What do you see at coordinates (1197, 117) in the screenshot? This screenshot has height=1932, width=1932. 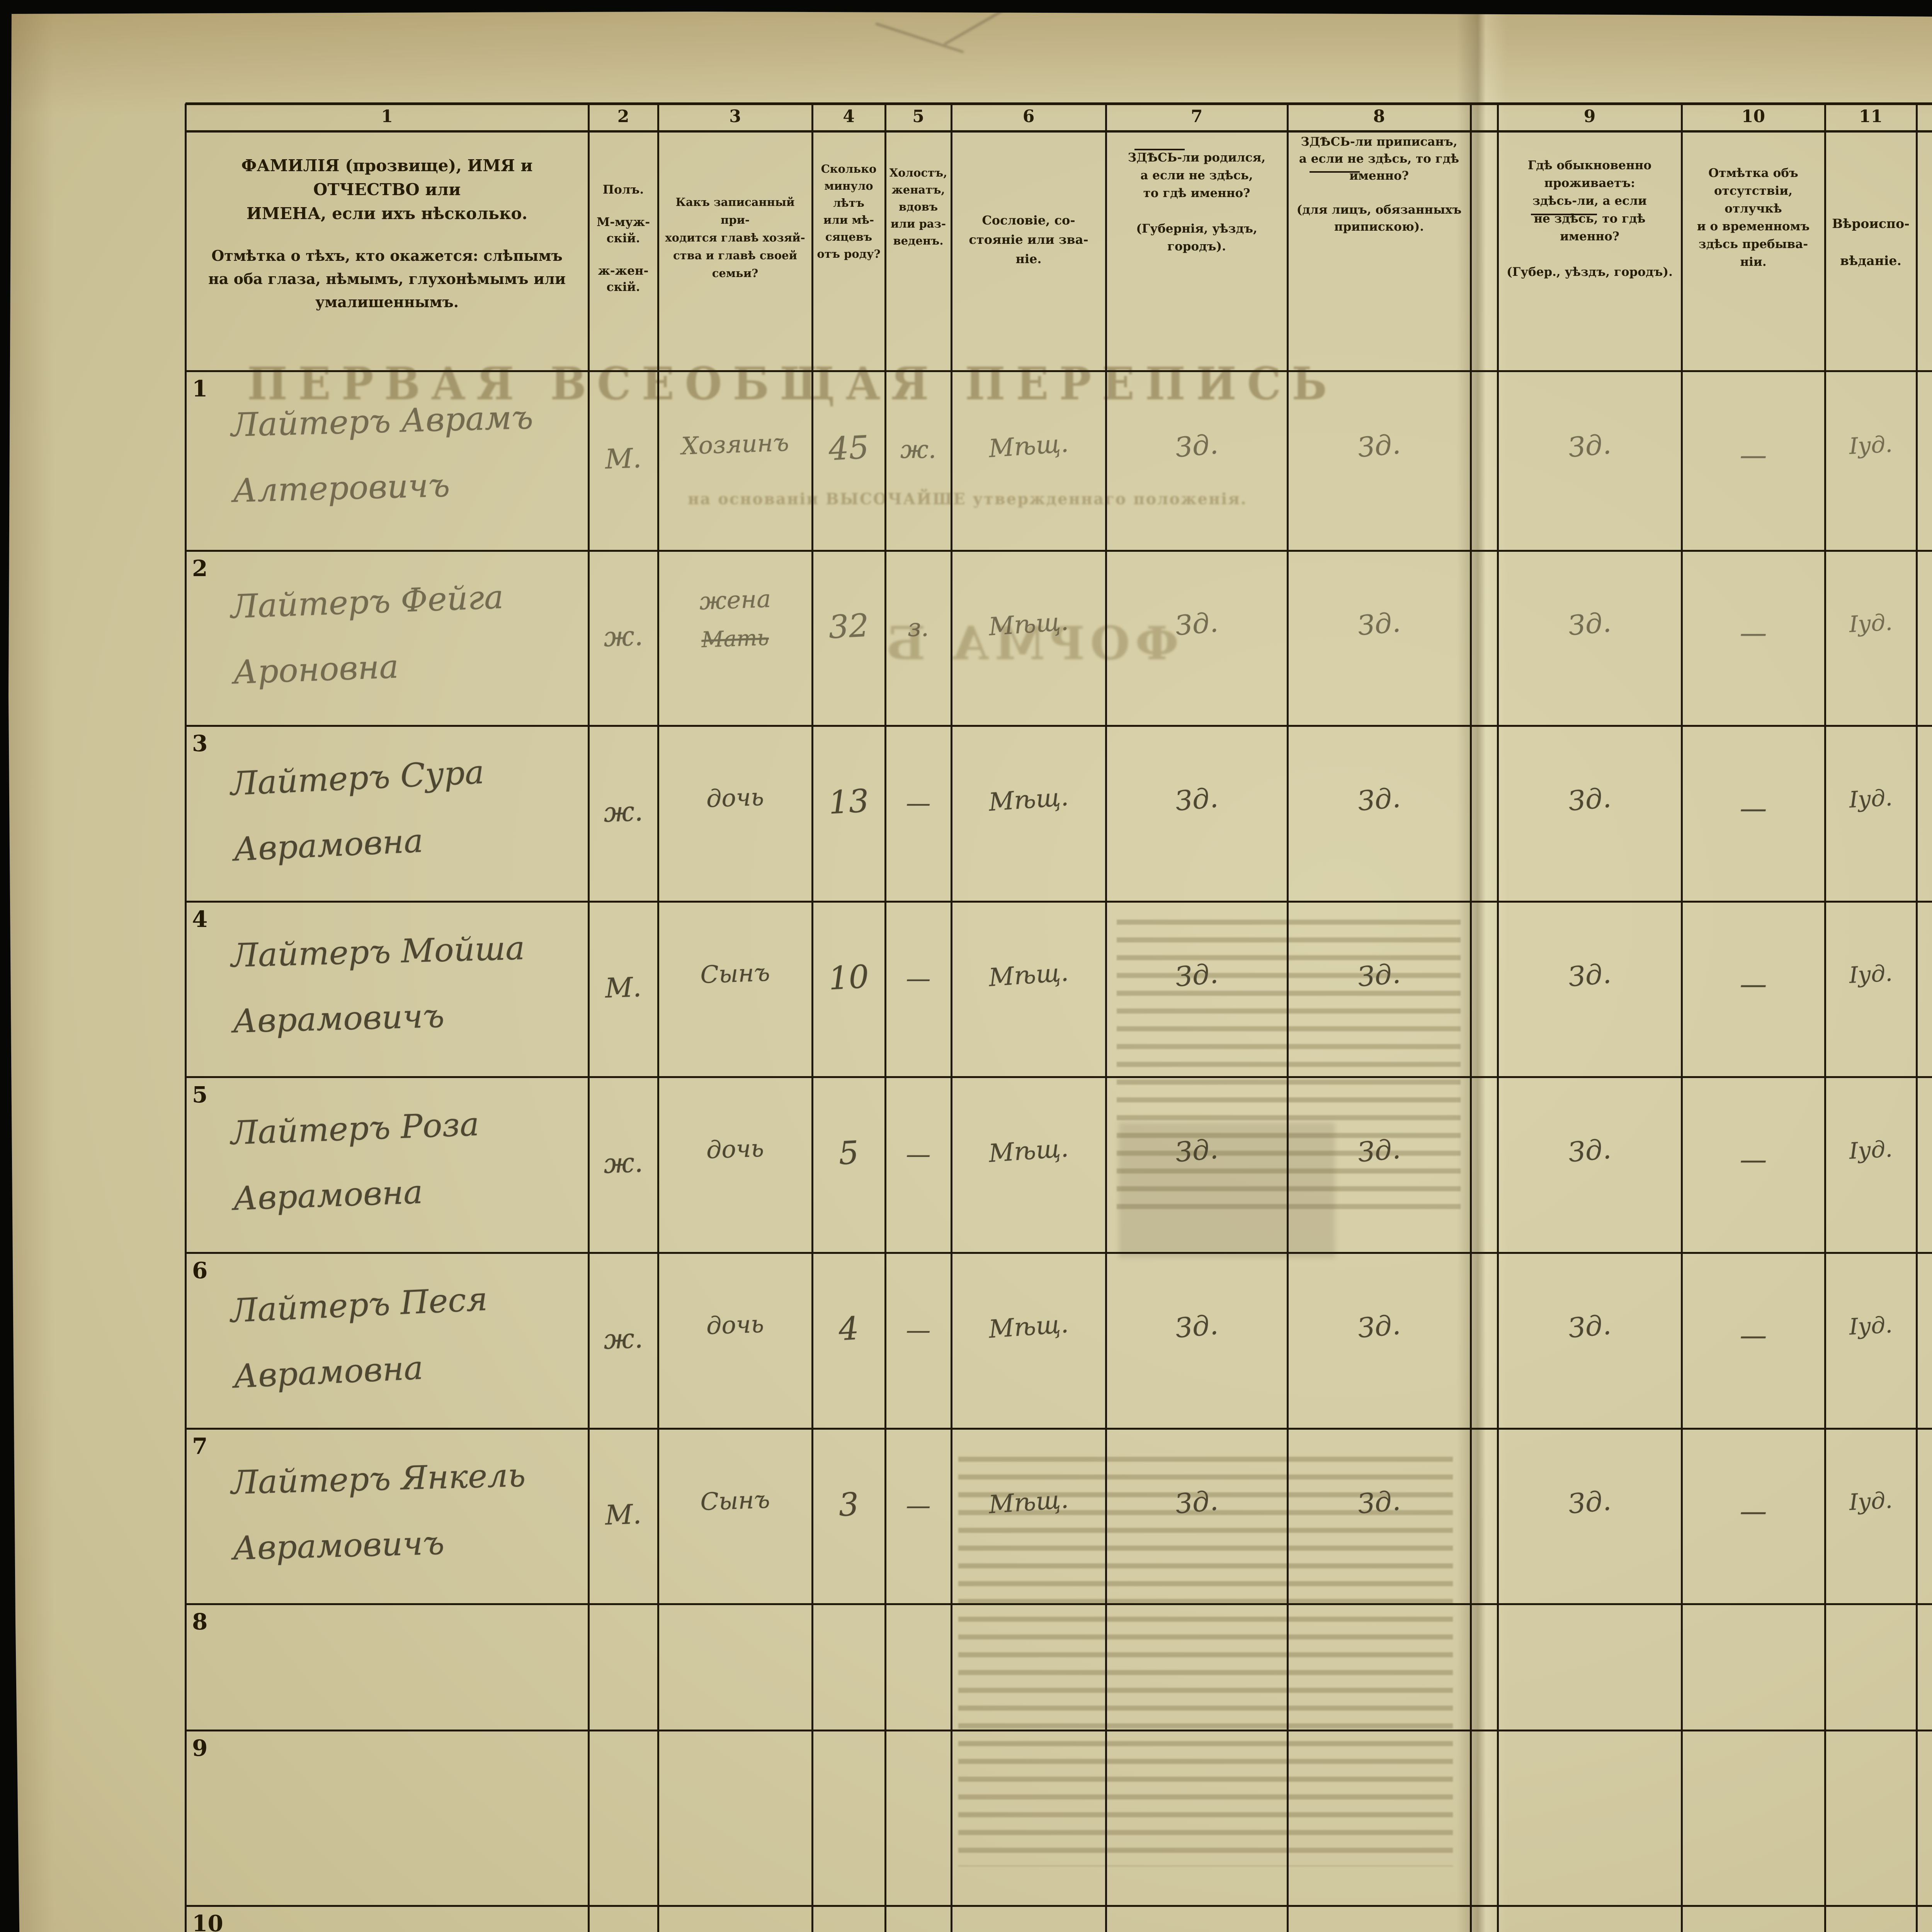 I see `column-number-7: 7` at bounding box center [1197, 117].